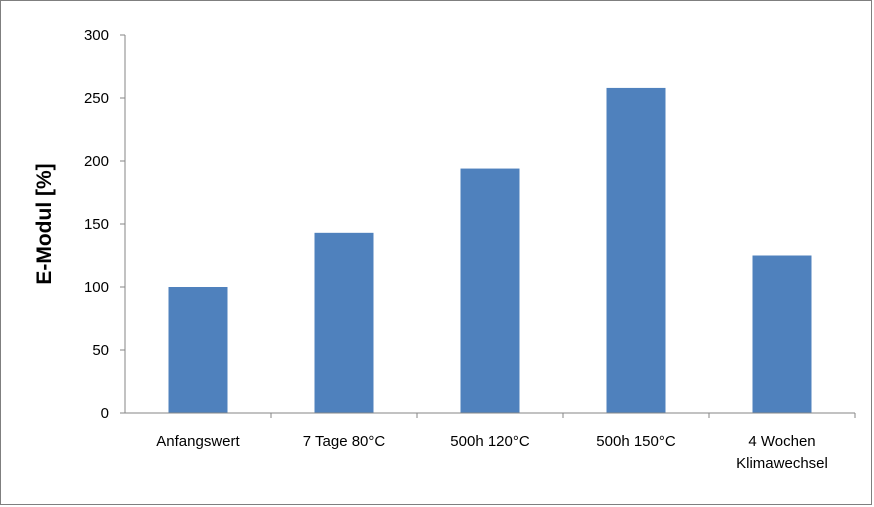  I want to click on x-tick-label: 500h 150°C, so click(636, 441).